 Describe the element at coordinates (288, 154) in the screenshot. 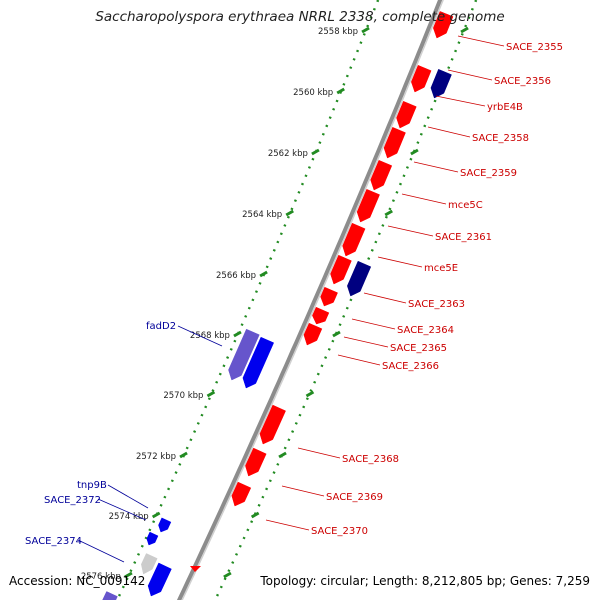

I see `tick-label: 2562 kbp` at that location.